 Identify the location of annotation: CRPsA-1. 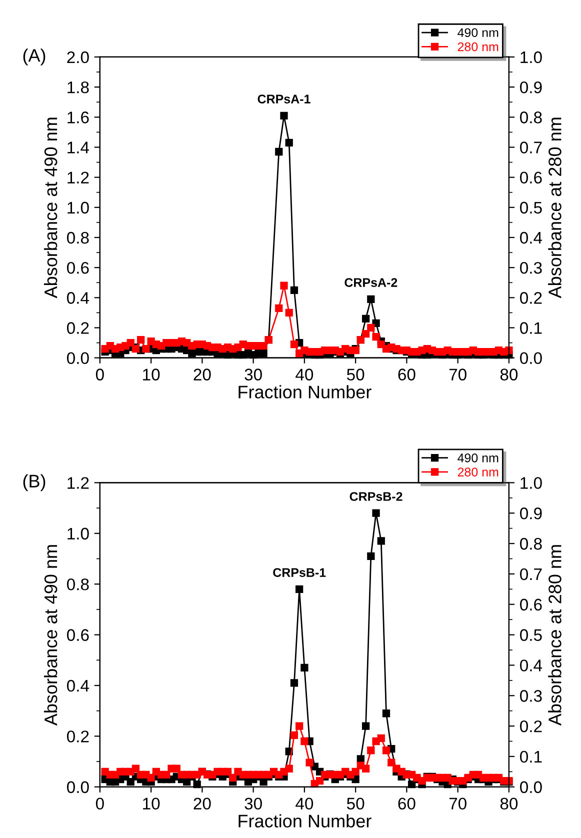
(284, 99).